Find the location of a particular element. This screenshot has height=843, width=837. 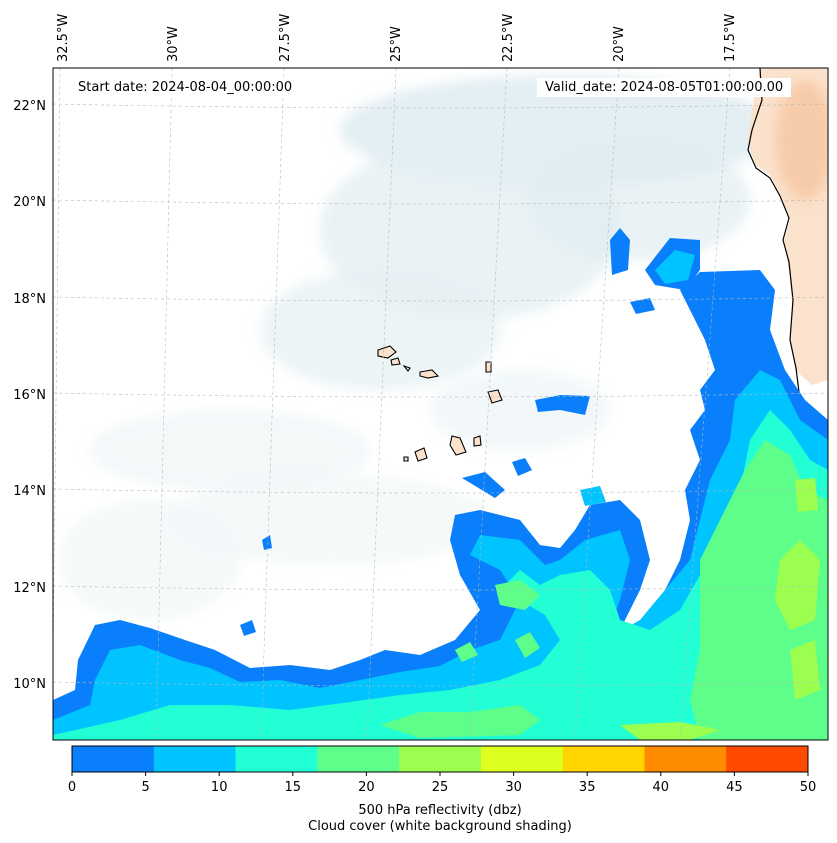

latitude-labels: 22°N 20°N 18°N 16°N 14°N 12°N 10°N is located at coordinates (29, 395).